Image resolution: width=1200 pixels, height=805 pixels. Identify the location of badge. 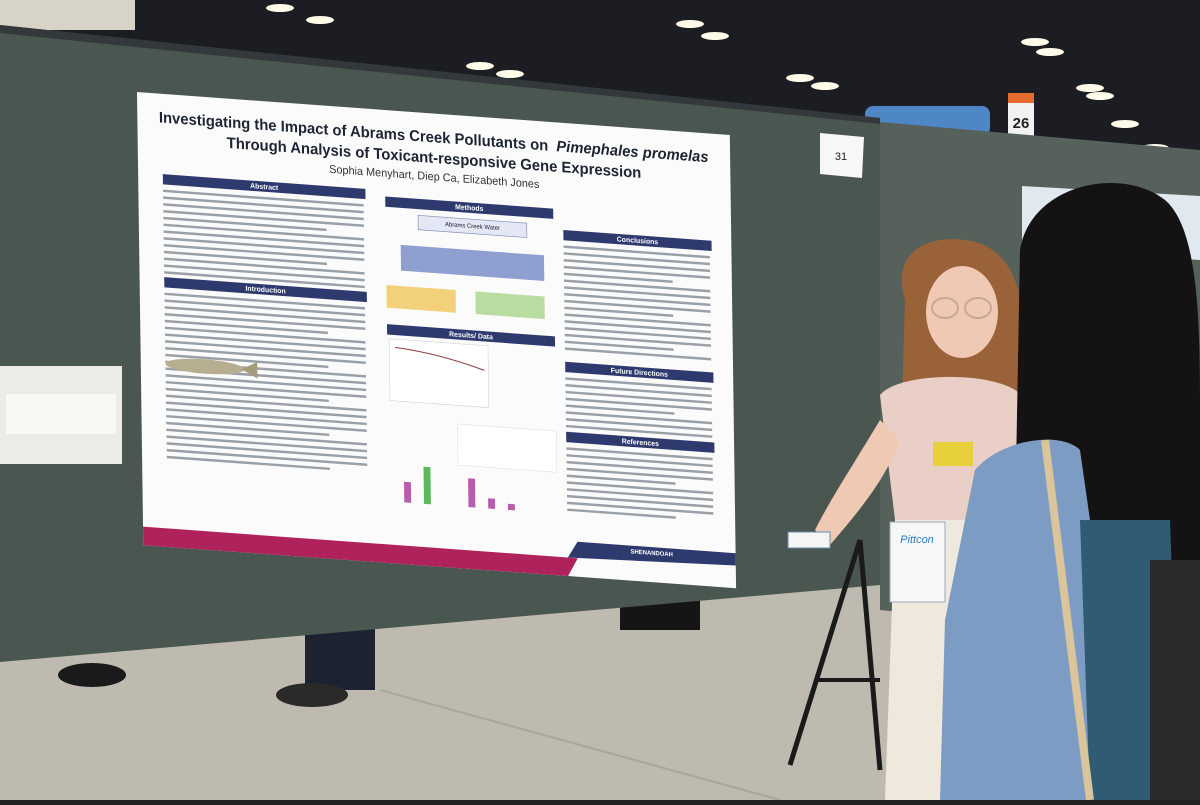
(917, 562).